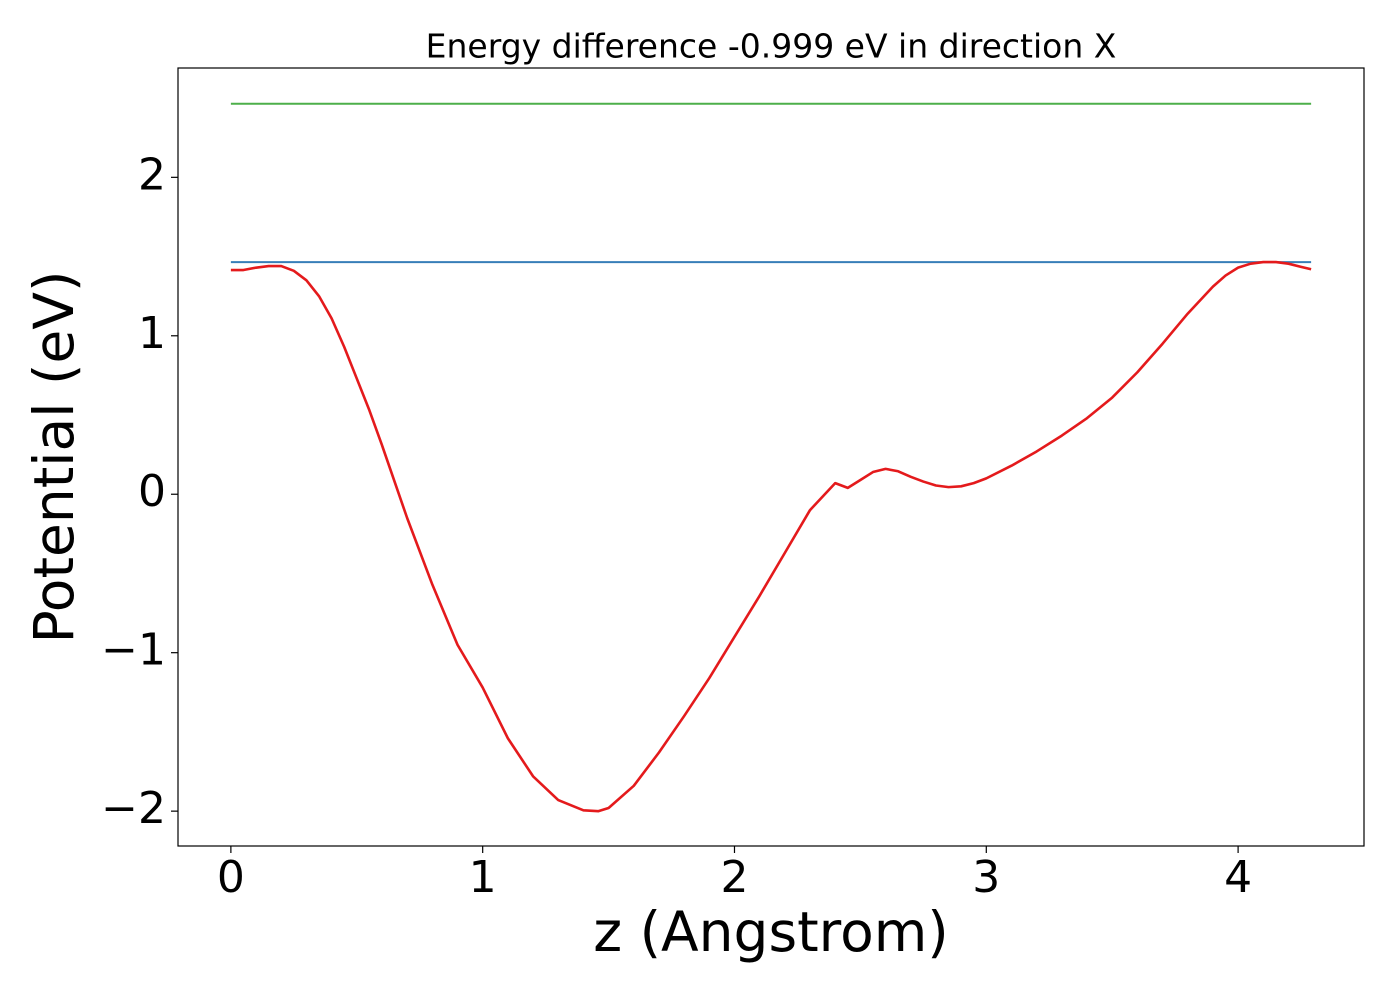  What do you see at coordinates (54, 457) in the screenshot?
I see `y-axis-label: Potential (eV)` at bounding box center [54, 457].